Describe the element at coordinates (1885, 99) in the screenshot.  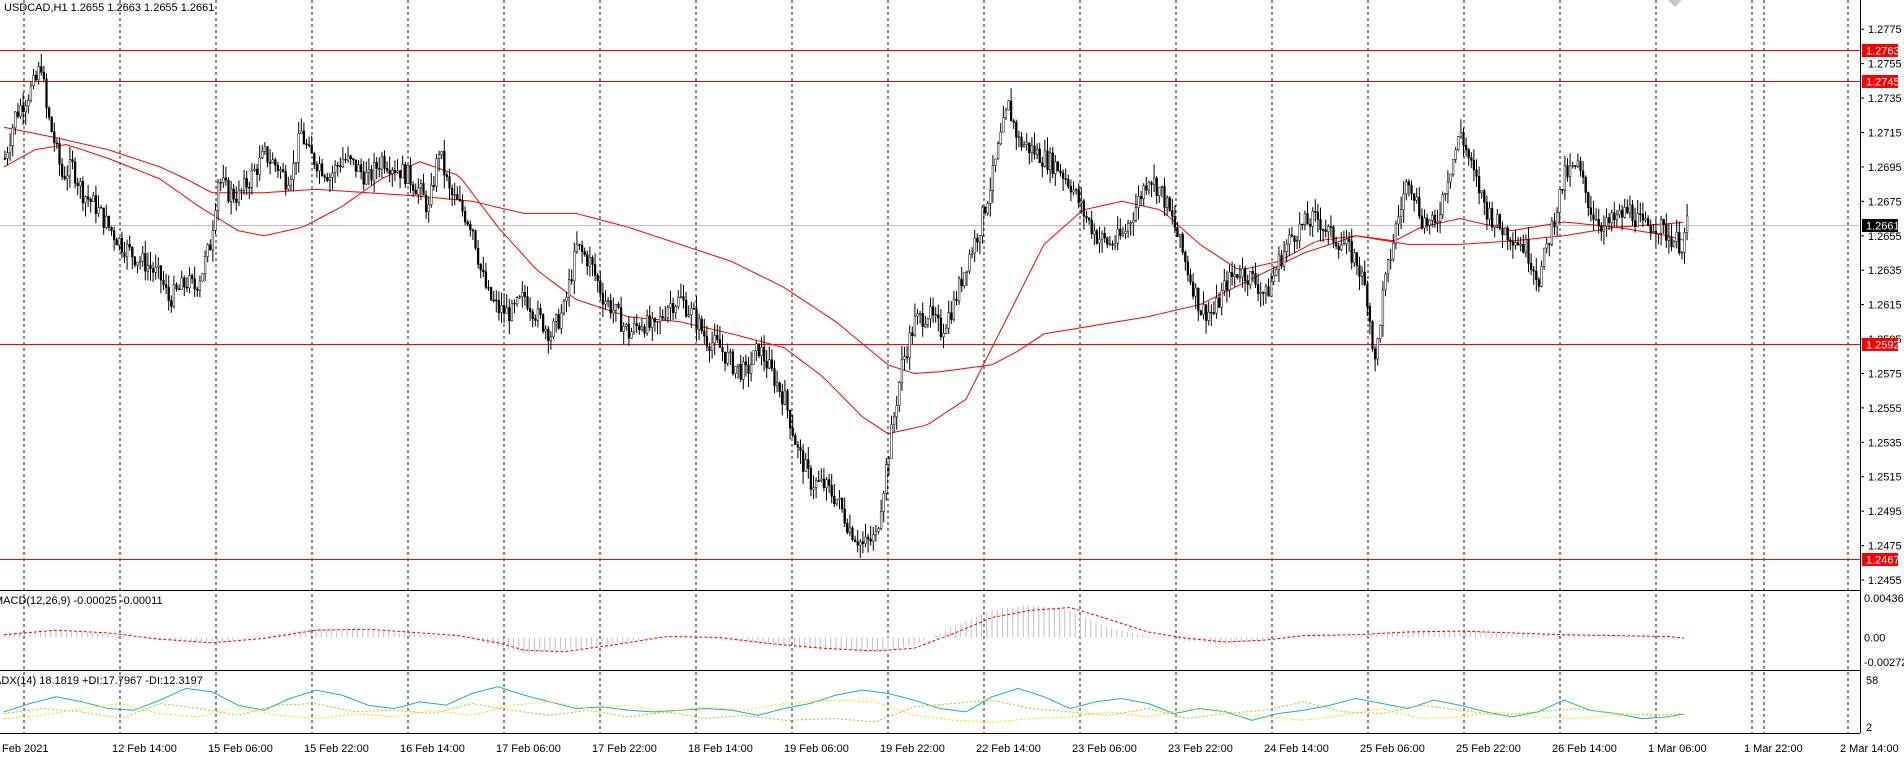
I see `y-tick-label: 1.2735` at that location.